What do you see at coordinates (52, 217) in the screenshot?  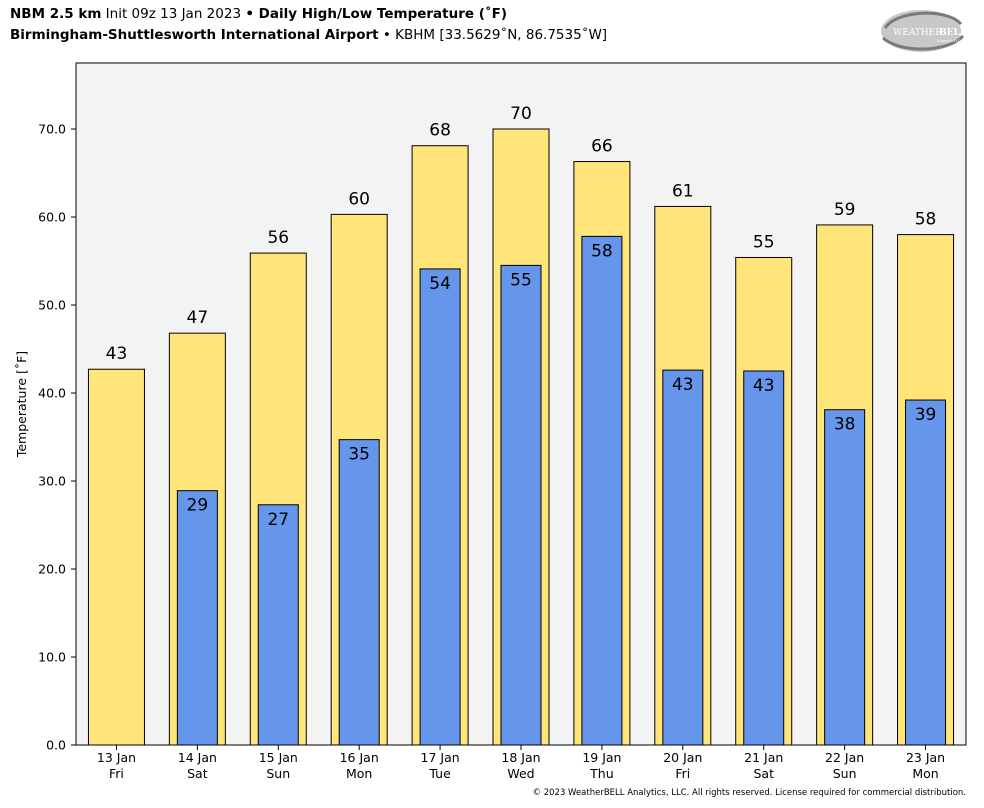 I see `y-tick-label: 60.0` at bounding box center [52, 217].